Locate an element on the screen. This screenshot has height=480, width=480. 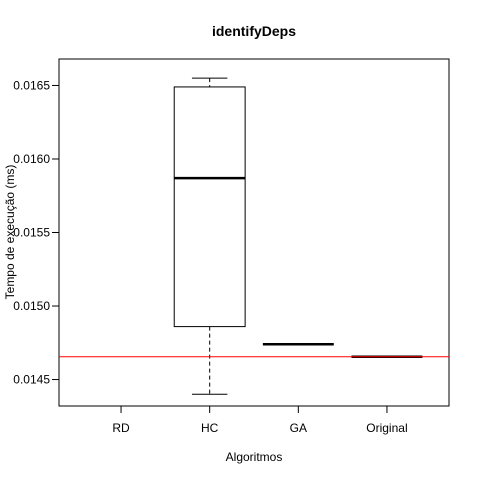
y-tick-label: 0.0155 is located at coordinates (31, 233).